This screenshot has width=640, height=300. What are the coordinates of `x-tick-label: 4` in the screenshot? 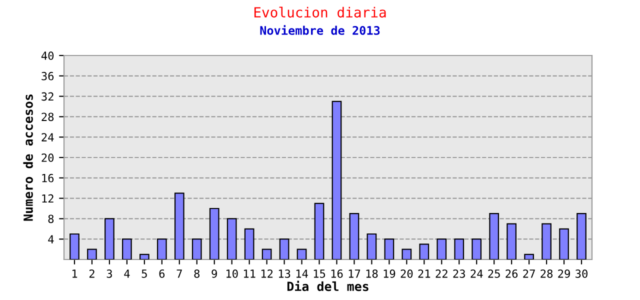 It's located at (127, 274).